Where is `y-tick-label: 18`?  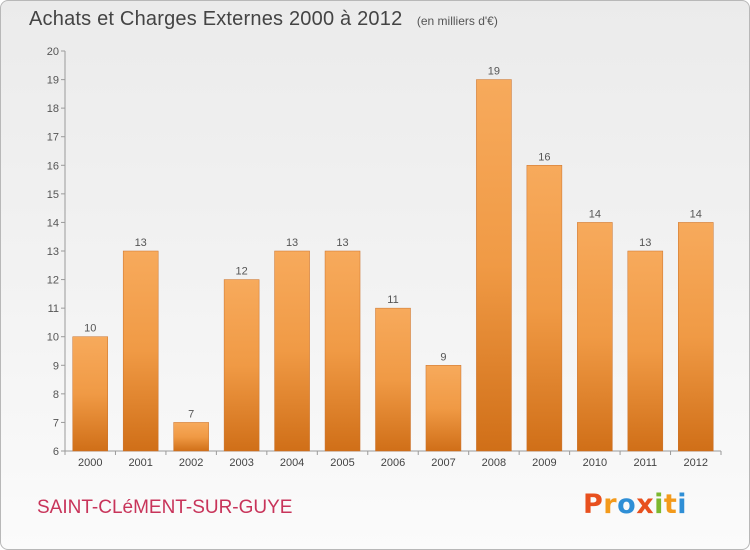
y-tick-label: 18 is located at coordinates (53, 109).